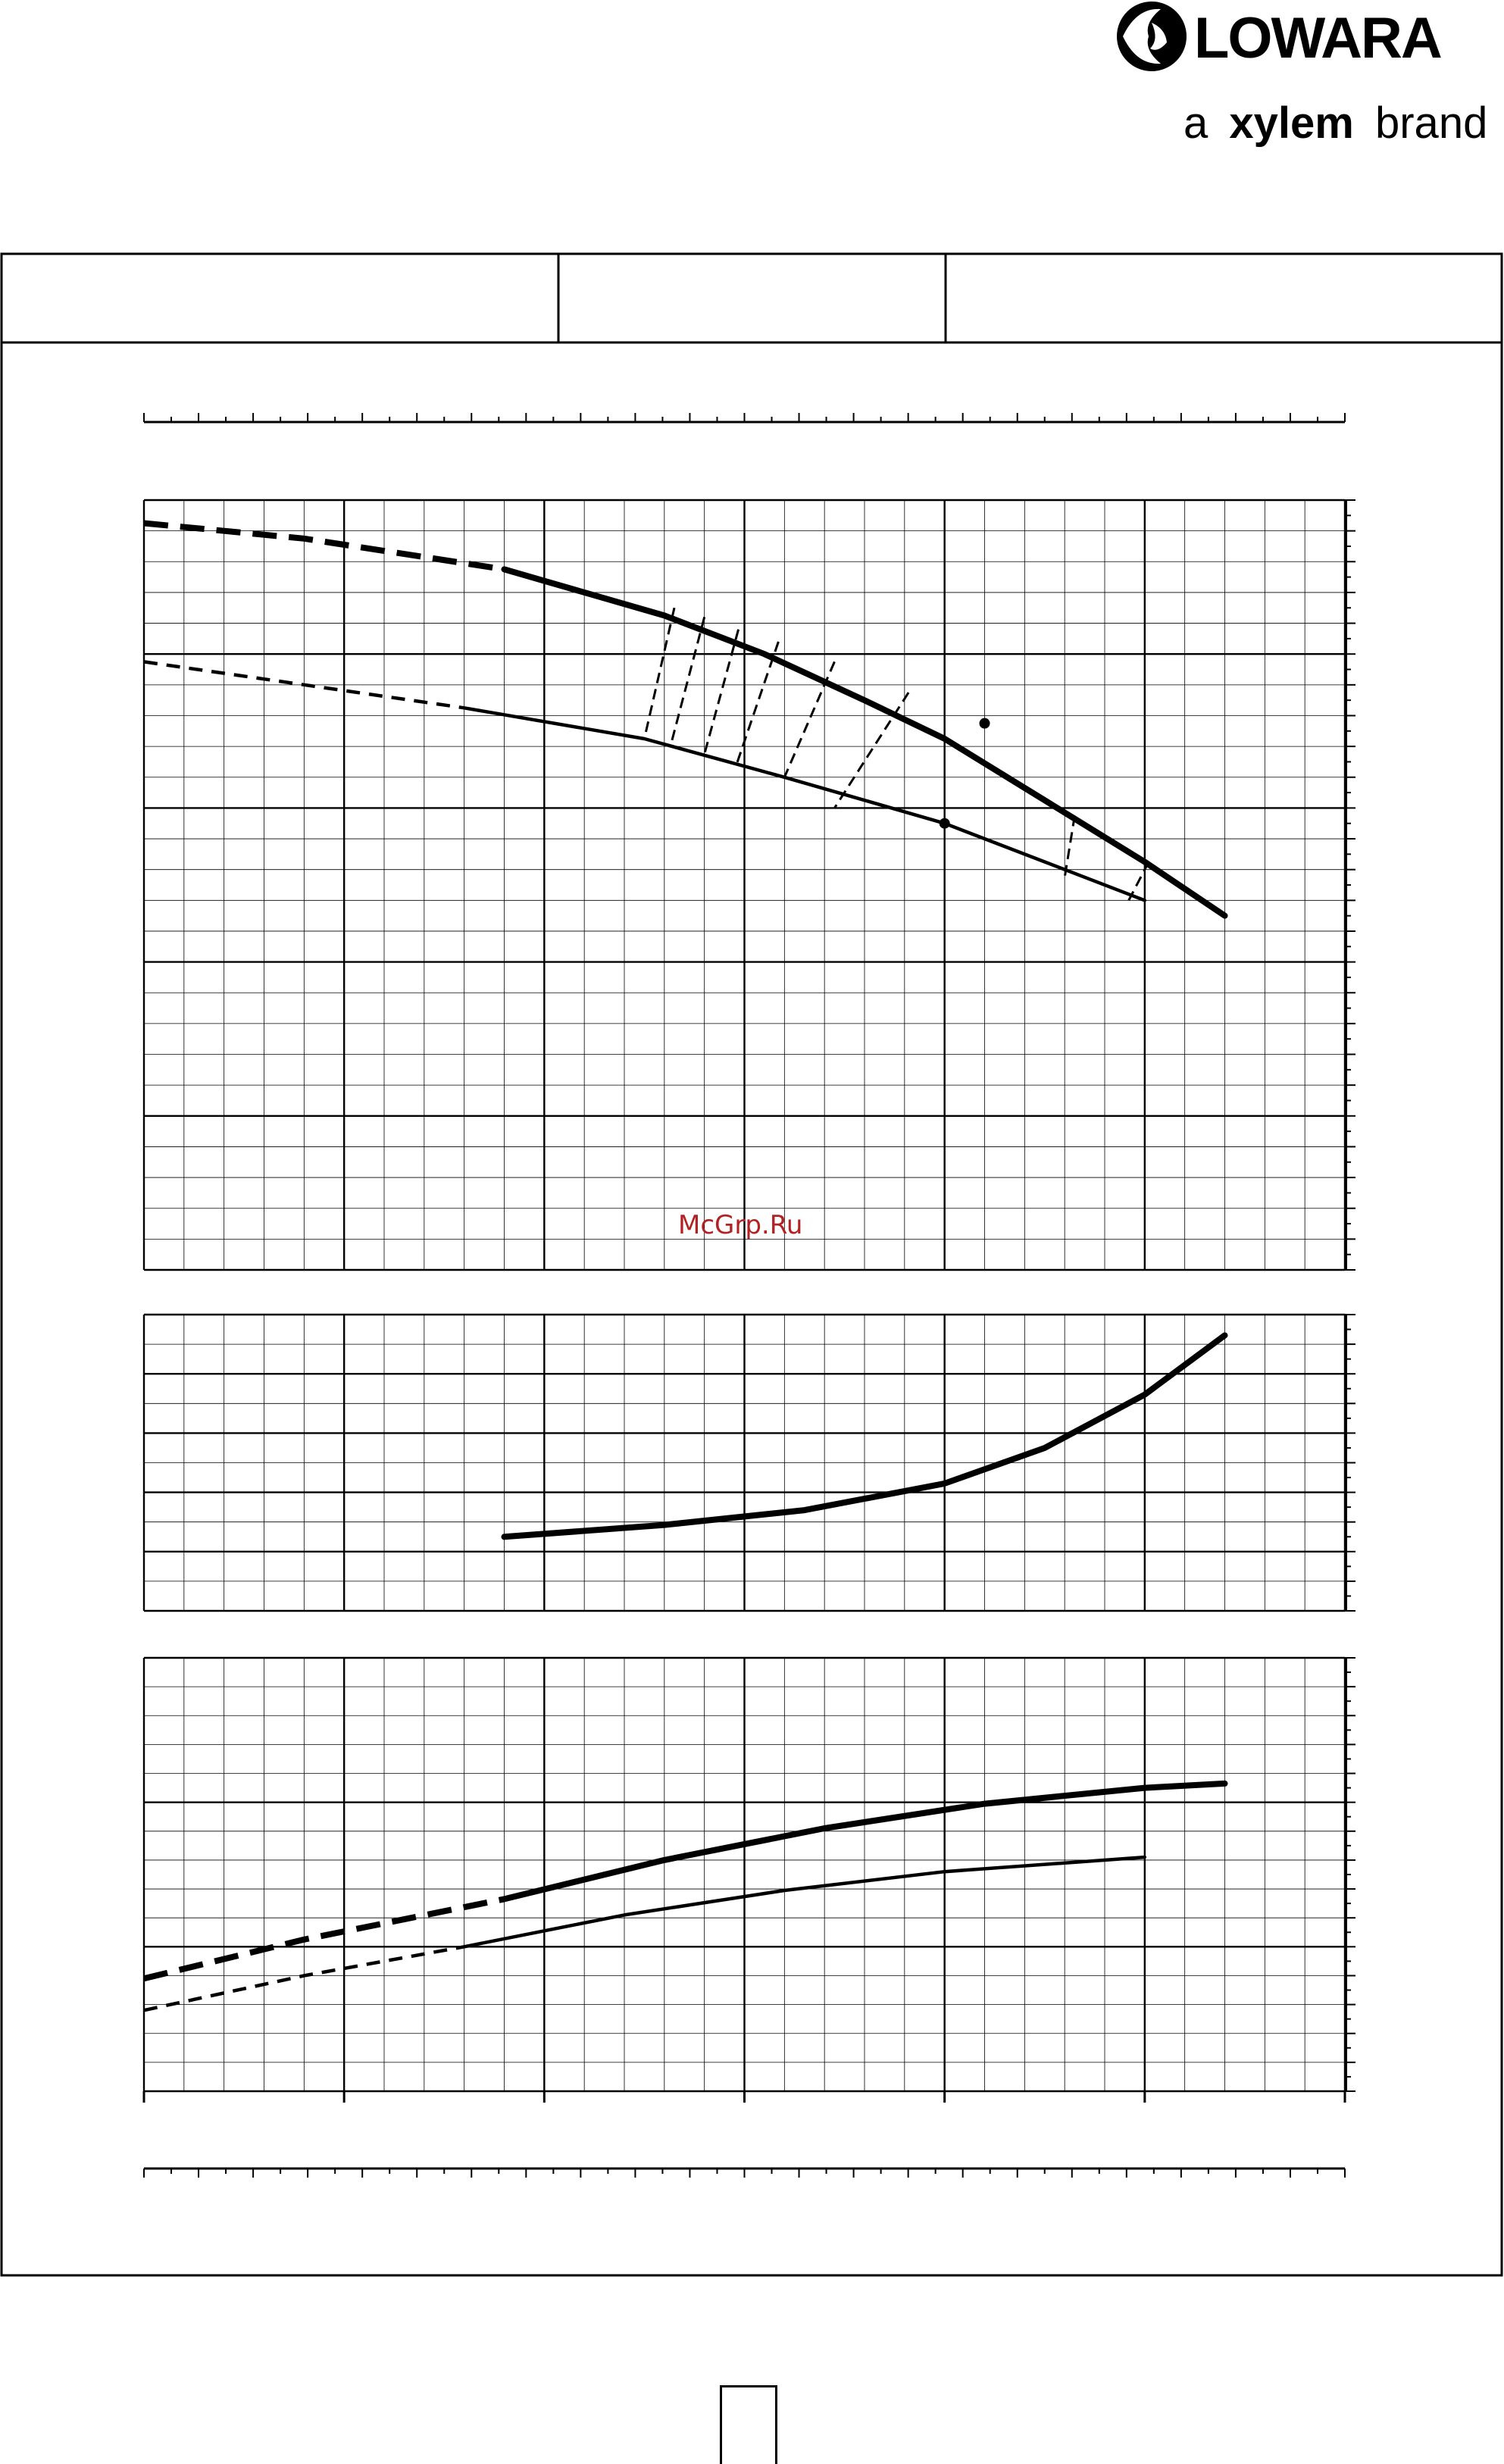 The image size is (1504, 2464). I want to click on brand-tagline: a xylem brand, so click(1335, 123).